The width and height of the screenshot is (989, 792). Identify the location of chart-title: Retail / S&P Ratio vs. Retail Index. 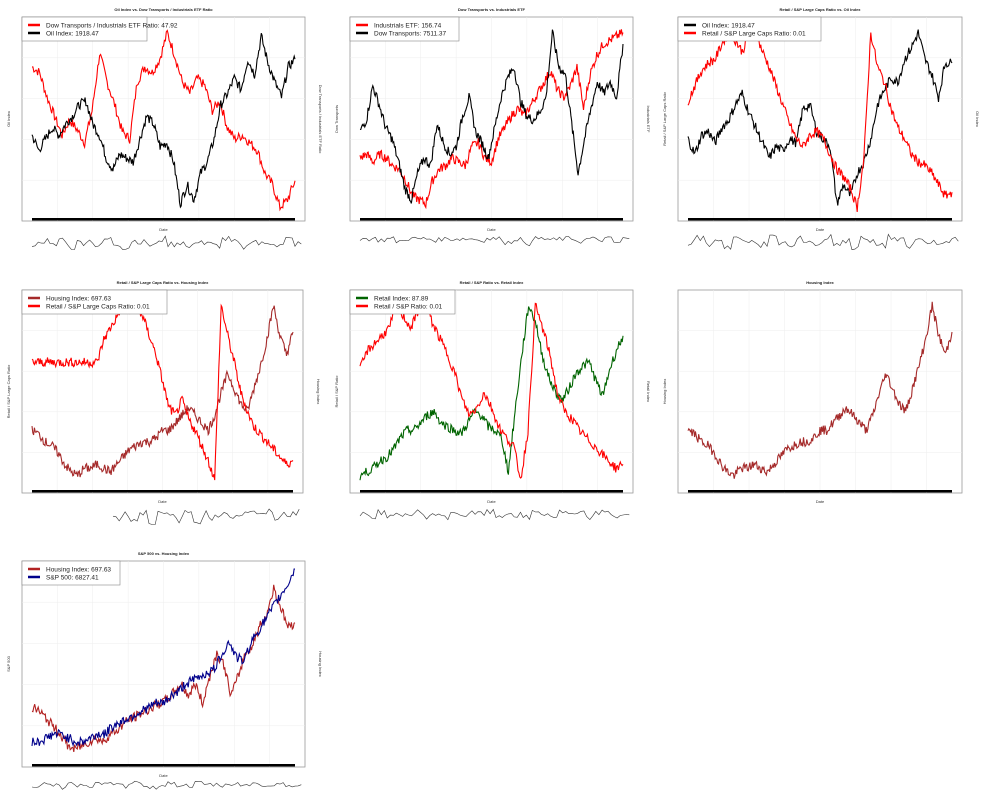
(492, 282).